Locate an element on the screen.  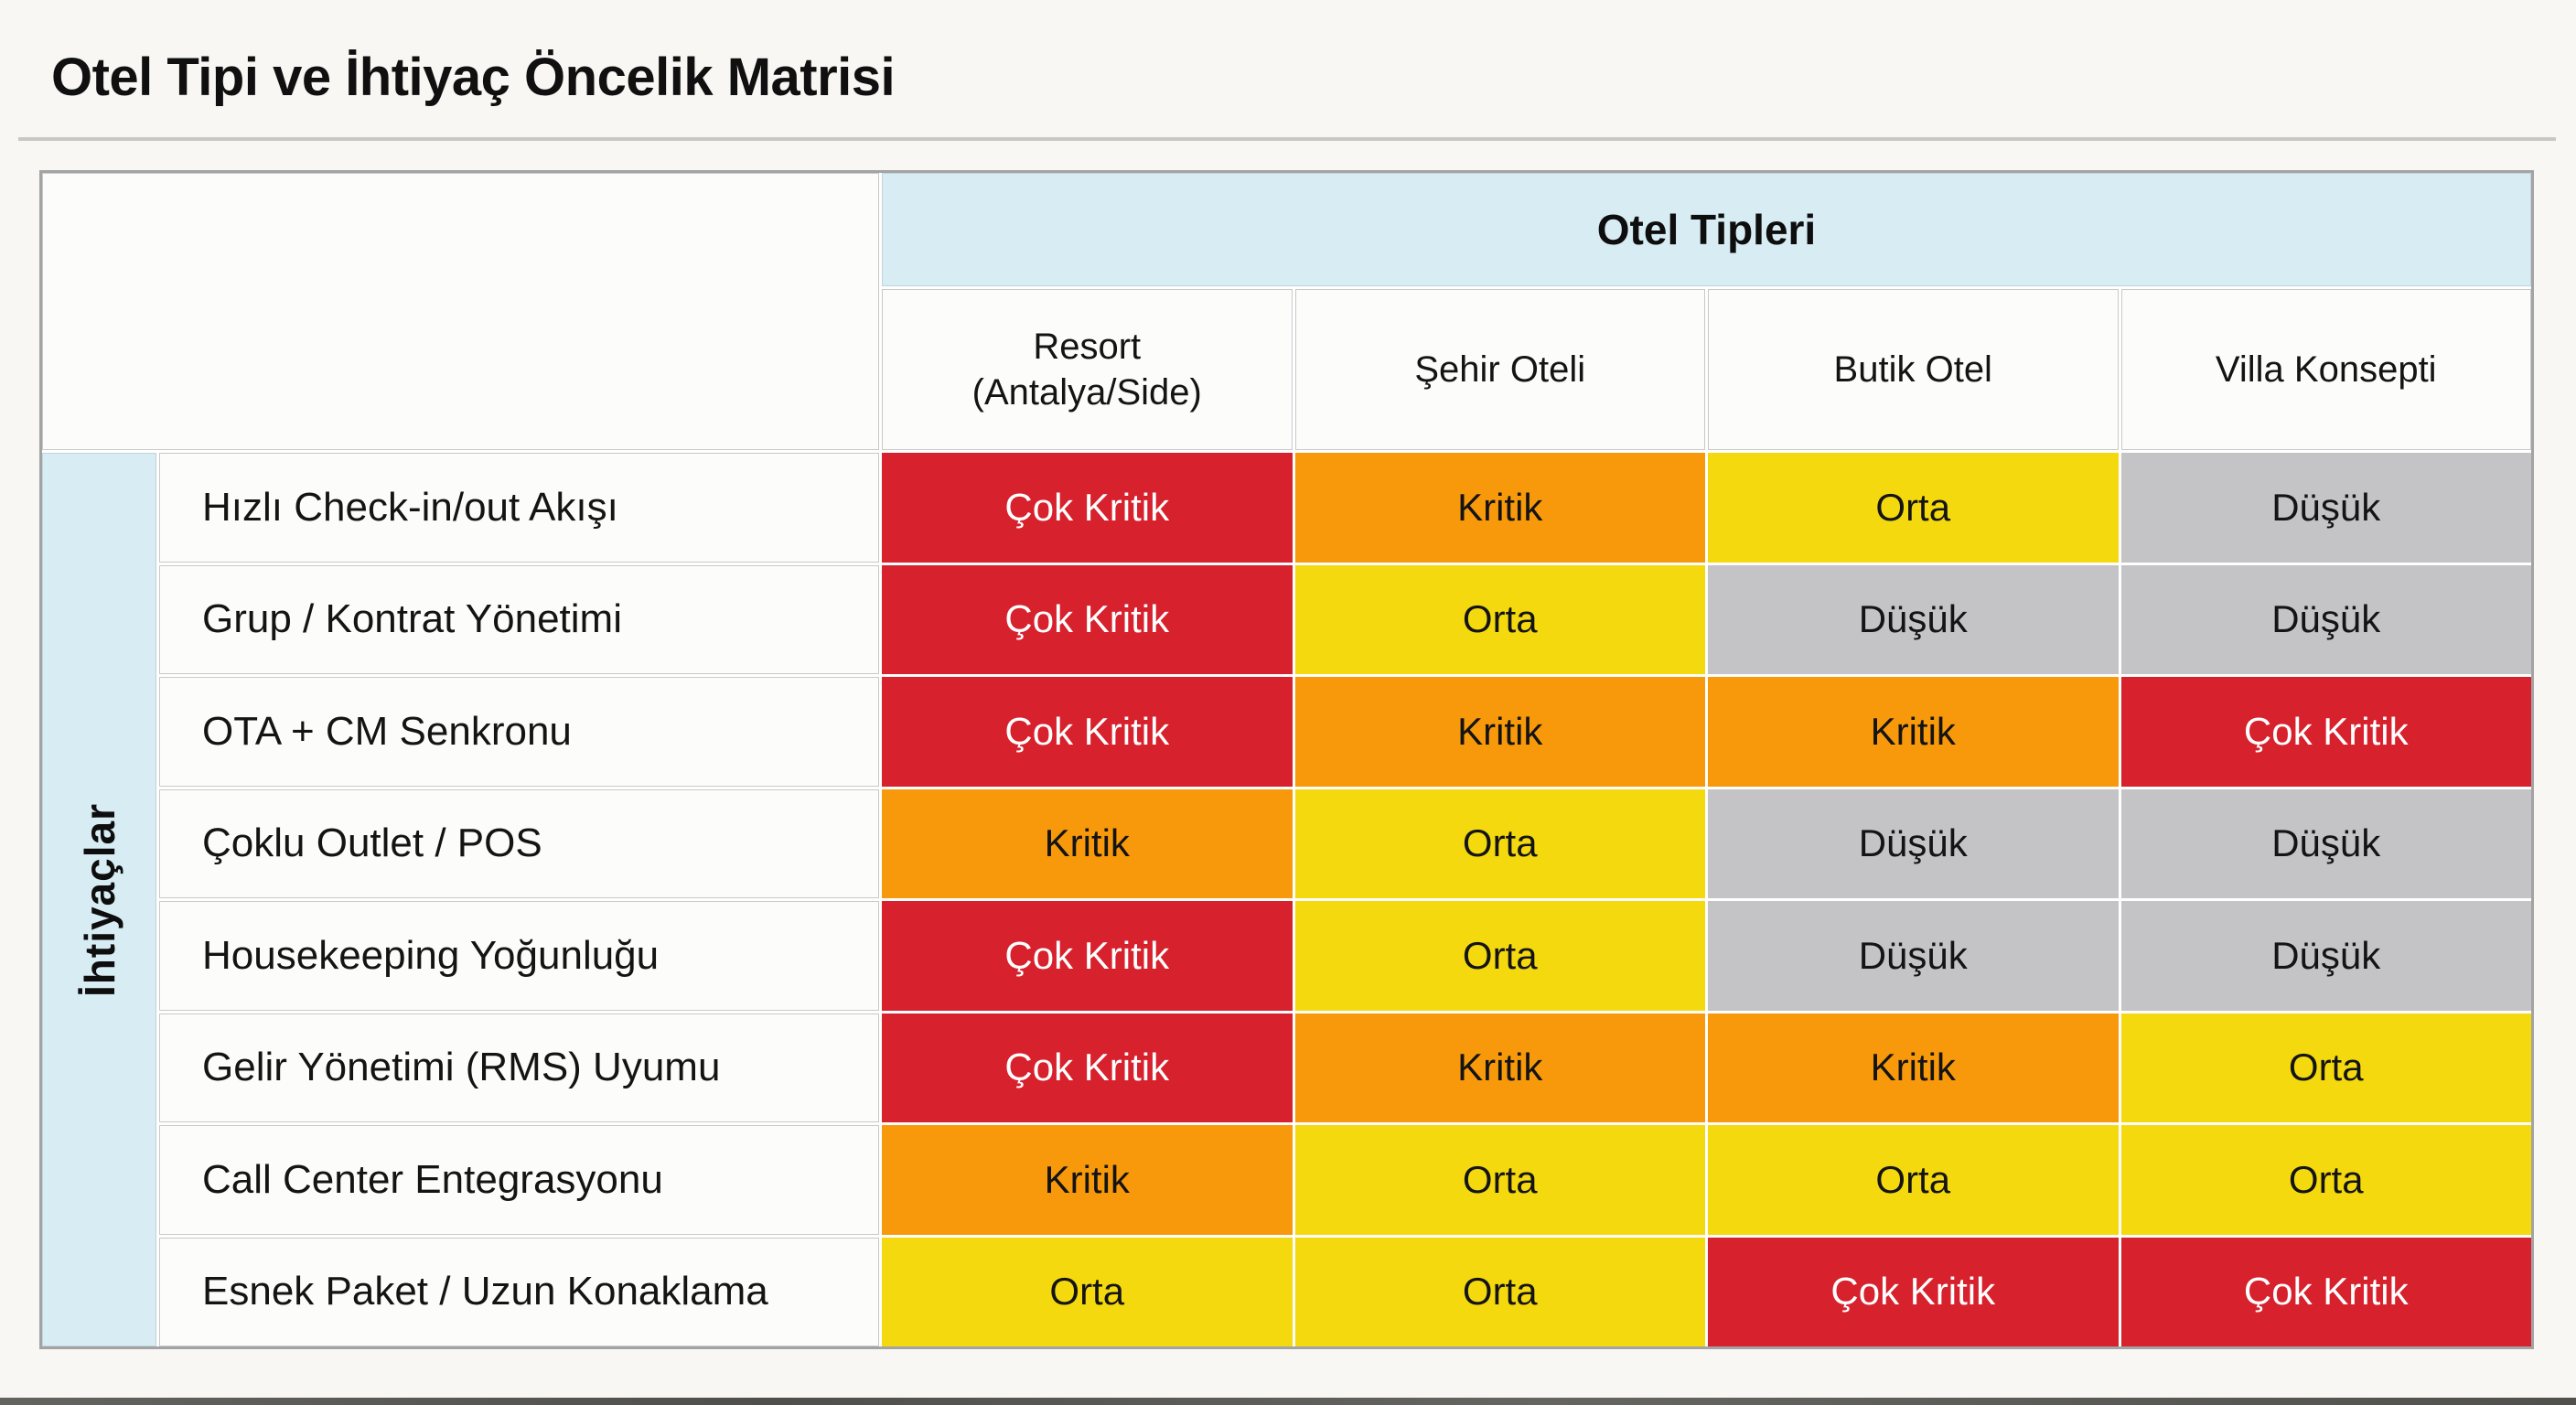
row-label: OTA + CM Senkronu is located at coordinates (519, 732).